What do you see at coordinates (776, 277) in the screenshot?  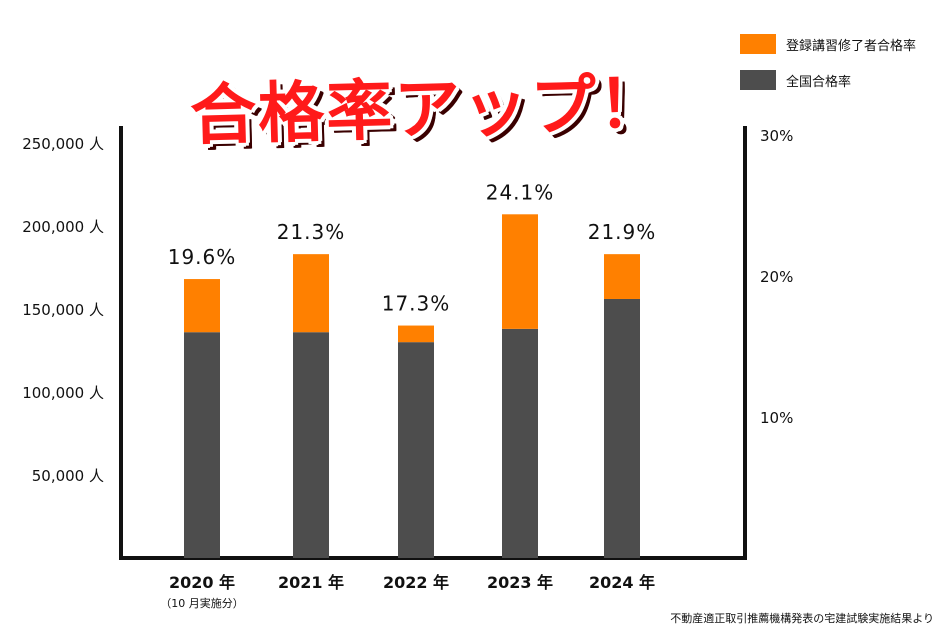 I see `y-tick-label-right: 20%` at bounding box center [776, 277].